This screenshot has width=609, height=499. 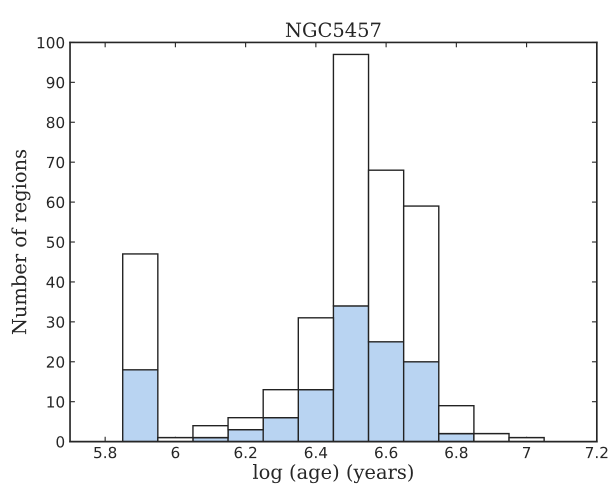 What do you see at coordinates (55, 402) in the screenshot?
I see `y-tick-label: 10` at bounding box center [55, 402].